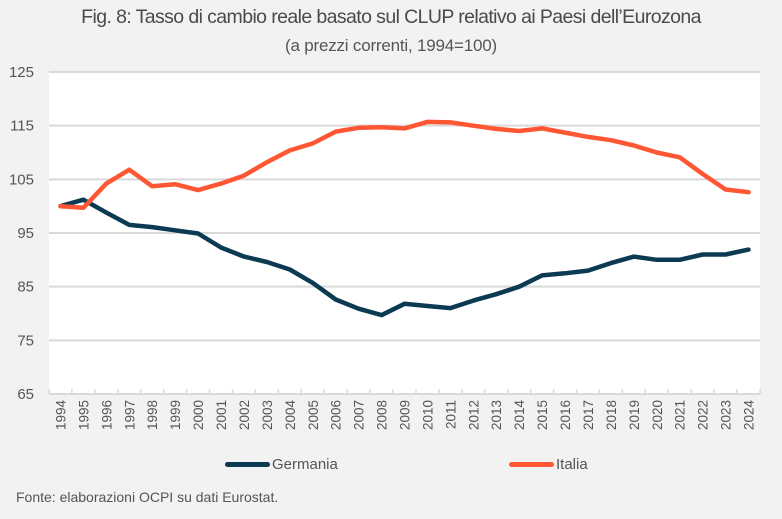  What do you see at coordinates (359, 415) in the screenshot?
I see `x-tick-label: 2007` at bounding box center [359, 415].